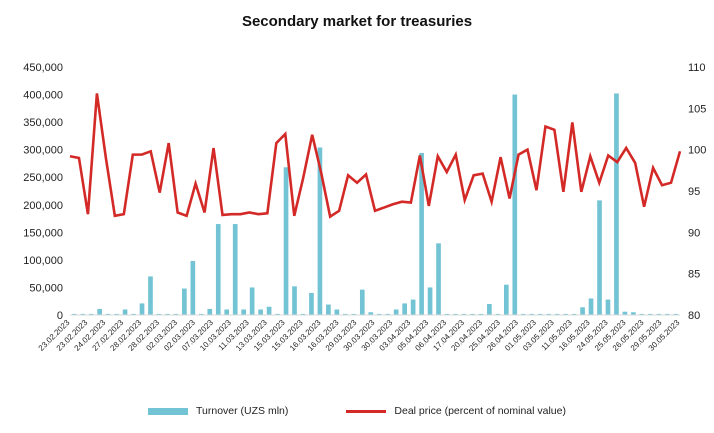 Image resolution: width=714 pixels, height=433 pixels. Describe the element at coordinates (46, 288) in the screenshot. I see `left-tick-label: 50,000` at that location.